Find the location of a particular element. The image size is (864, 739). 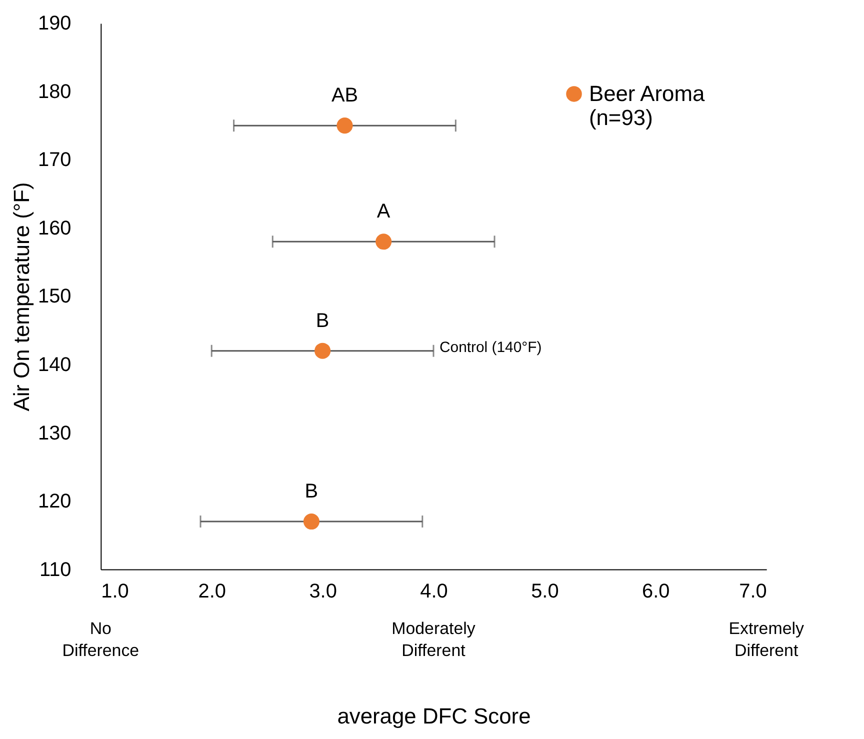

x-tick-label: 1.0 is located at coordinates (115, 591).